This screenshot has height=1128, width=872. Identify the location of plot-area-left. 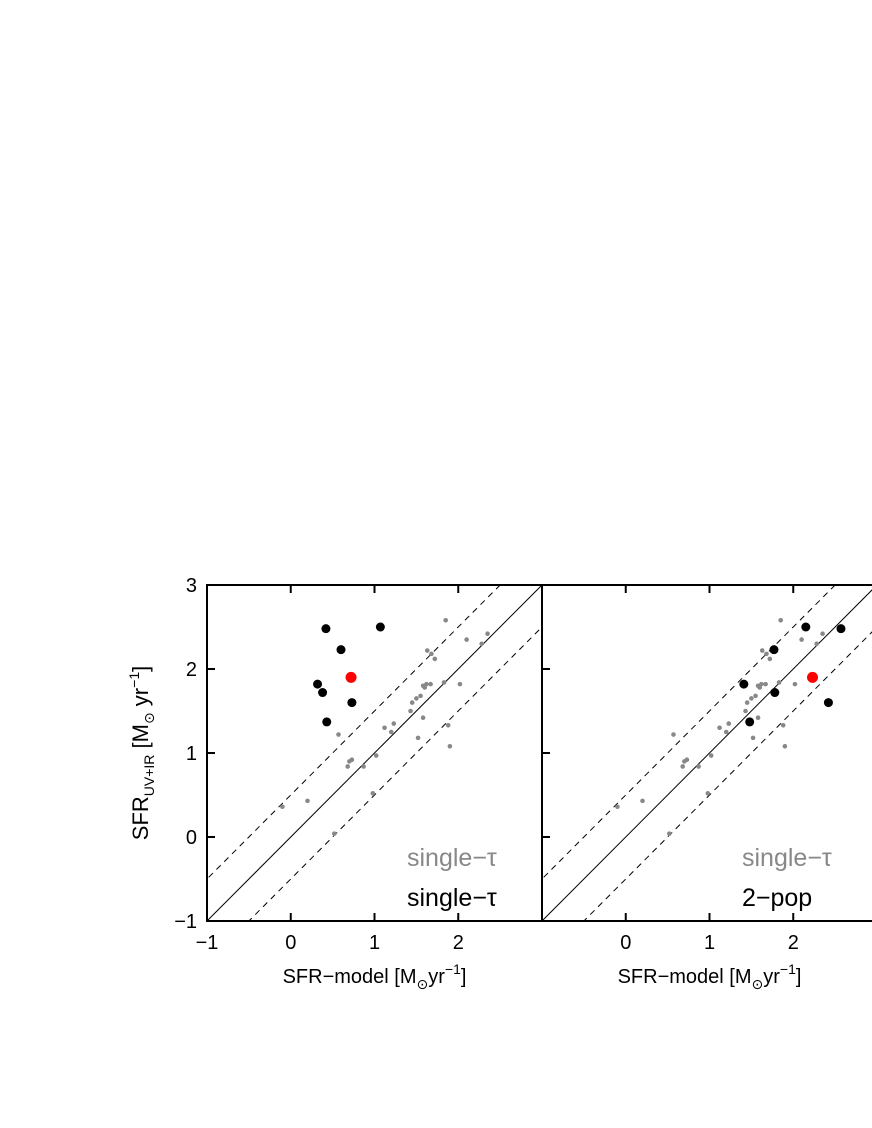
(374, 753).